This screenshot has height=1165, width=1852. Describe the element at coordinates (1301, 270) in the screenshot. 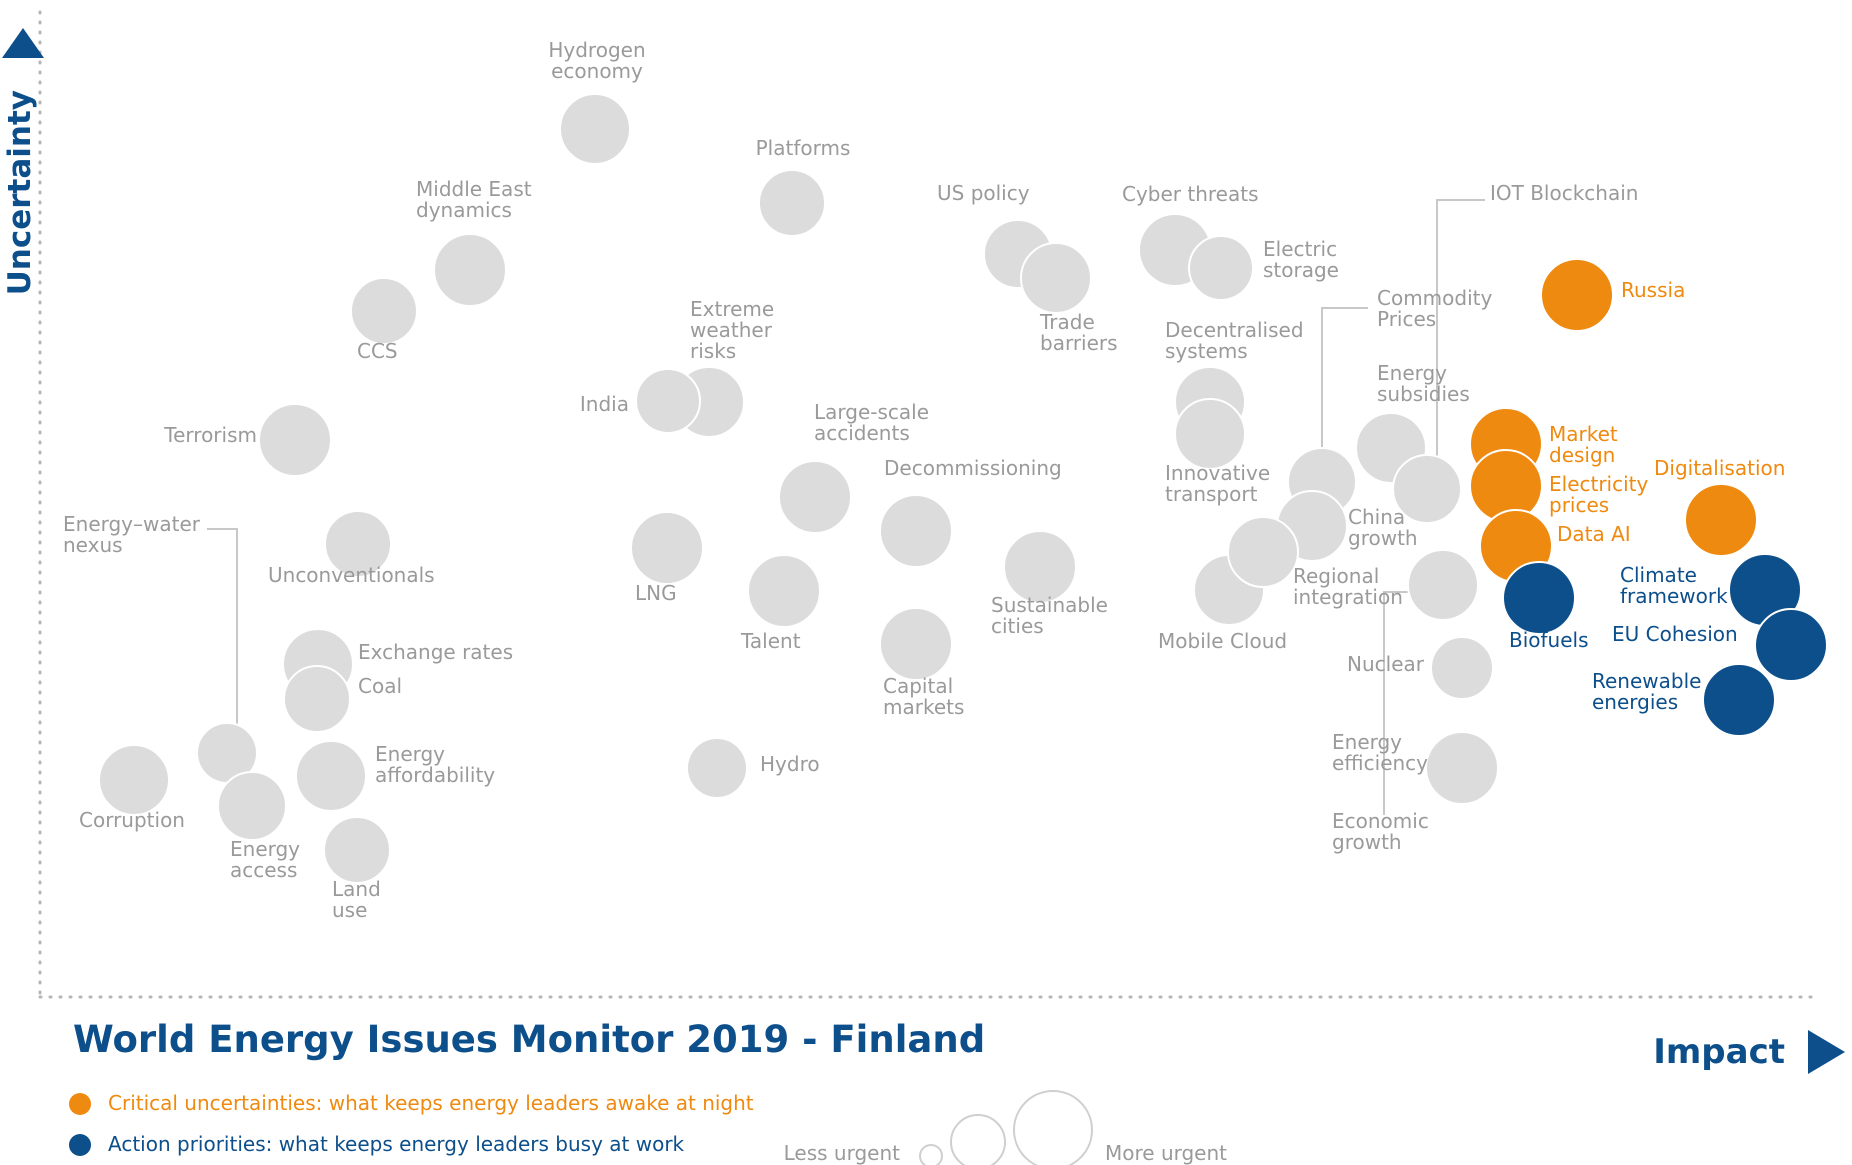

I see `issue-label-line: storage` at that location.